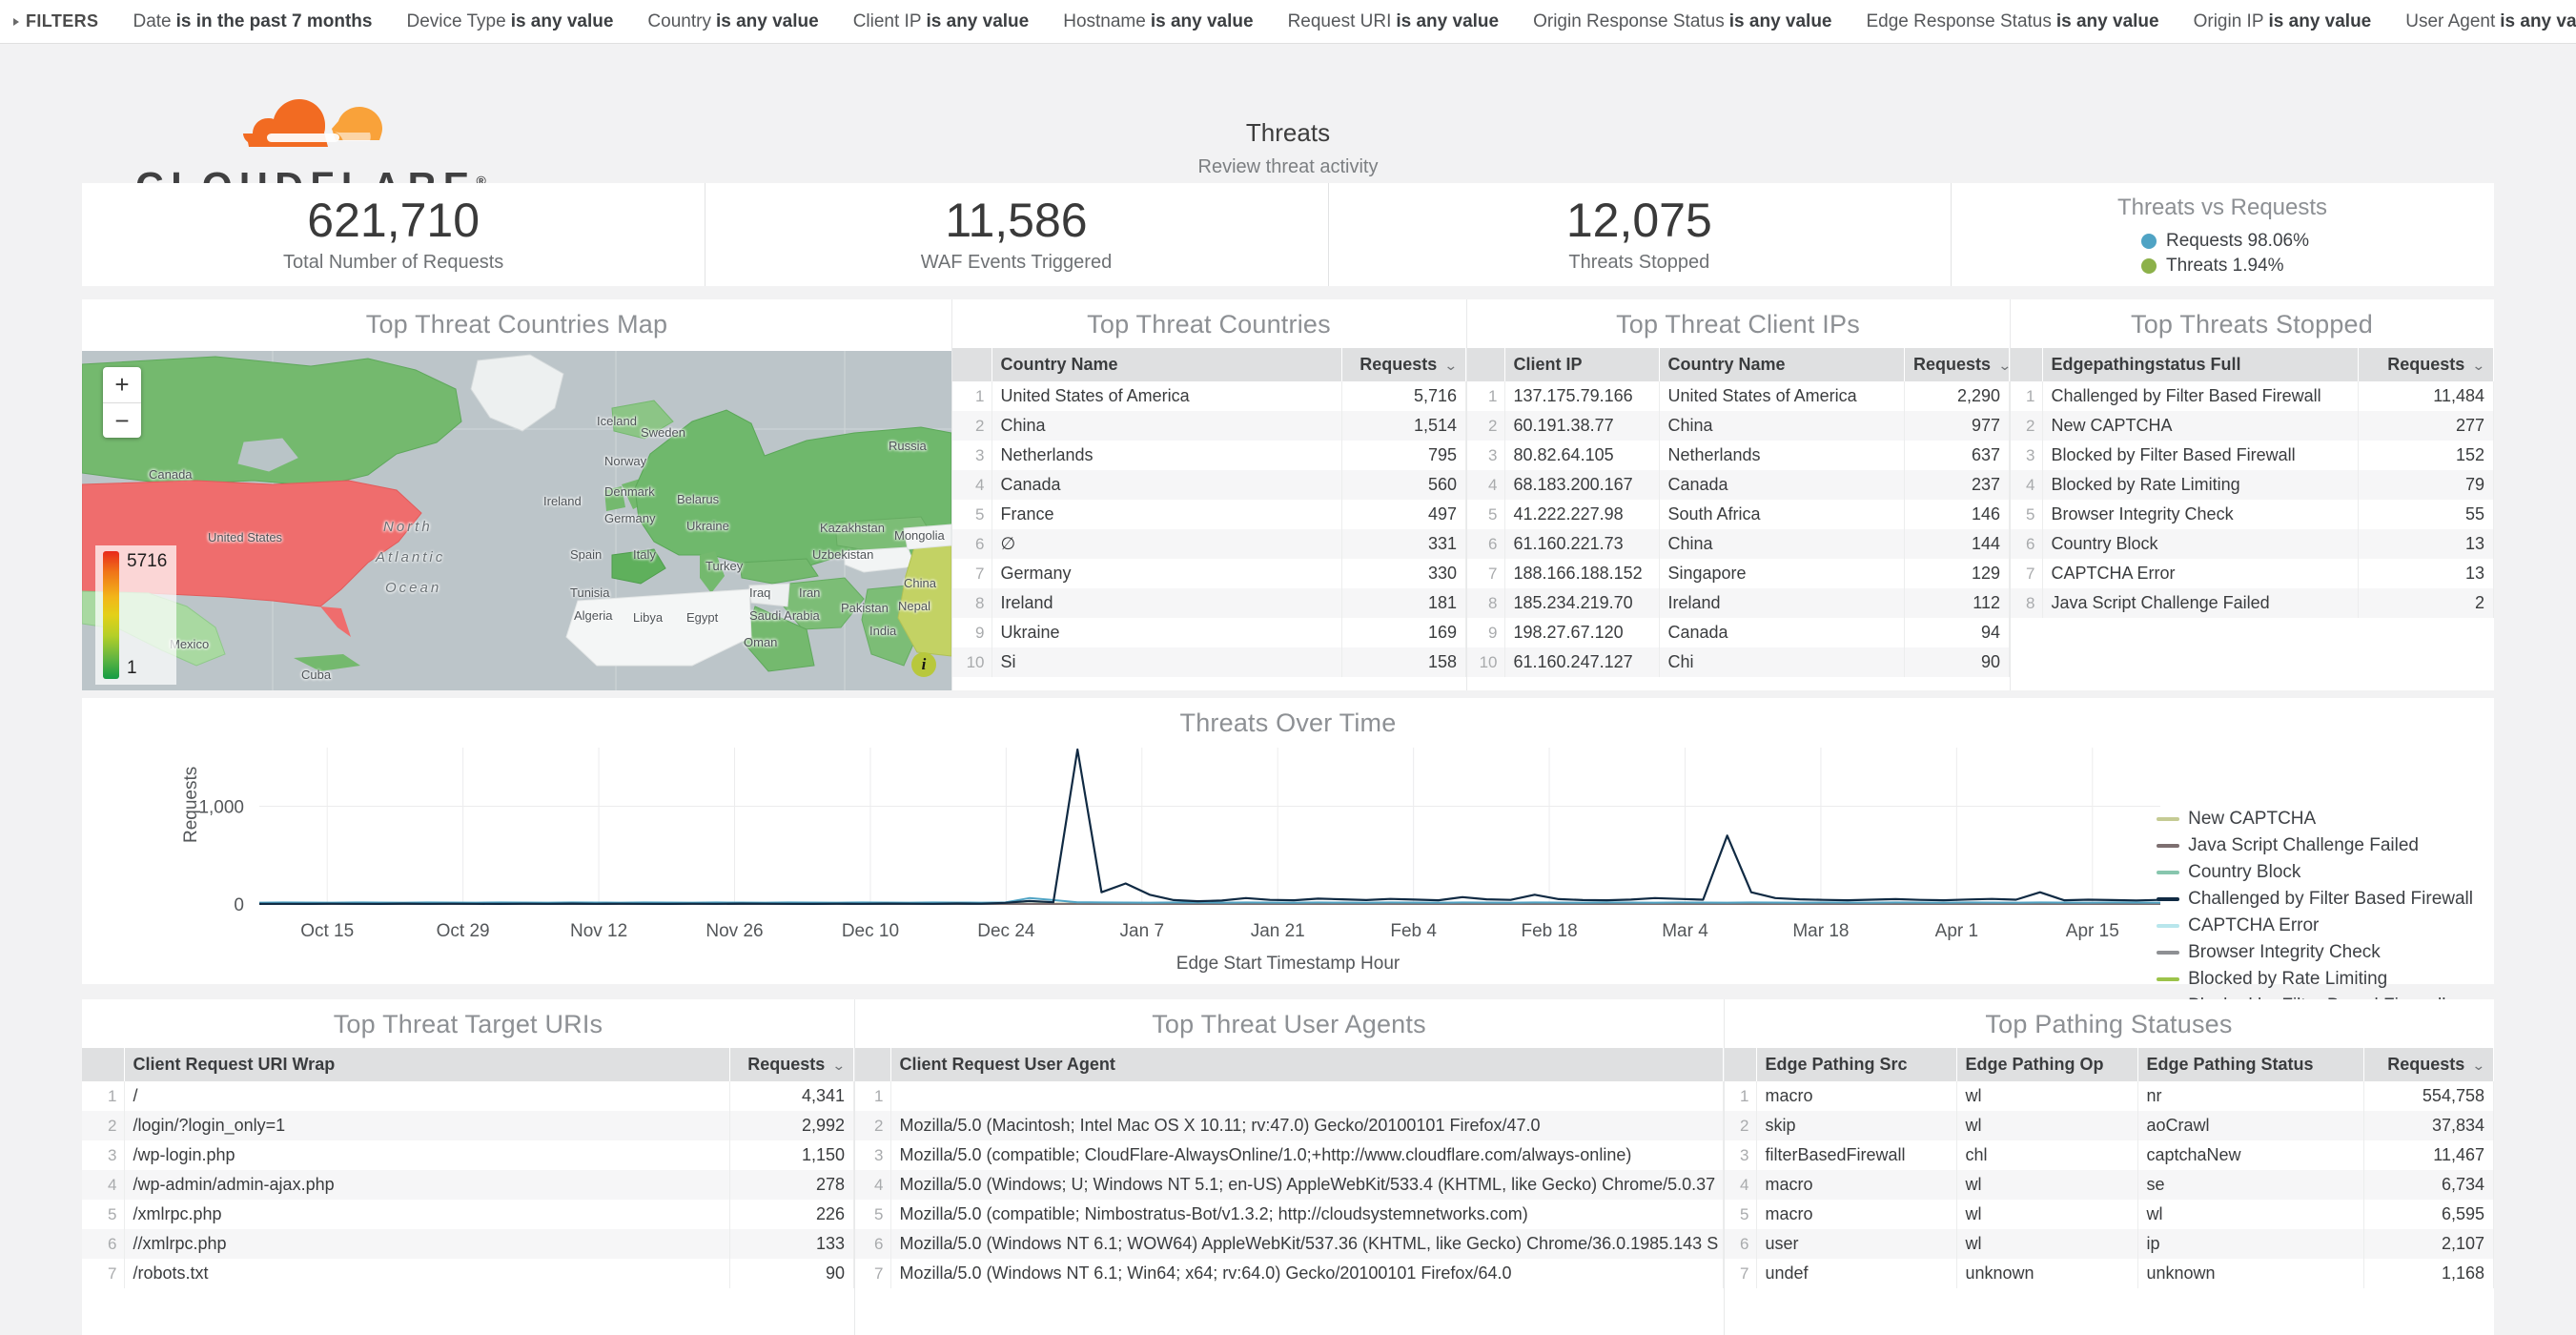 The height and width of the screenshot is (1335, 2576). I want to click on column-header-client-request-uri-wrap: Client Request URI Wrap, so click(427, 1064).